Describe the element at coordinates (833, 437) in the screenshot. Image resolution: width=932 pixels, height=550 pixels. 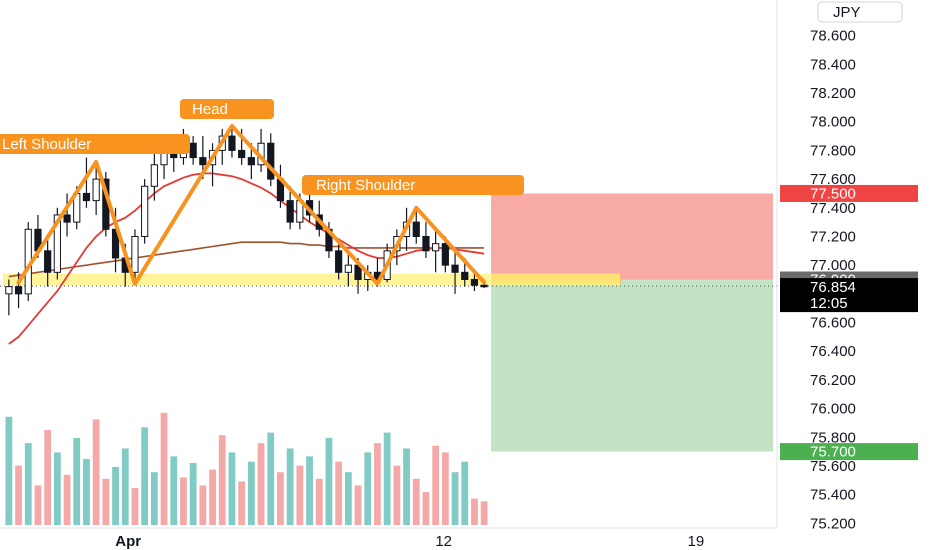
I see `price-tick-label: 75.800` at that location.